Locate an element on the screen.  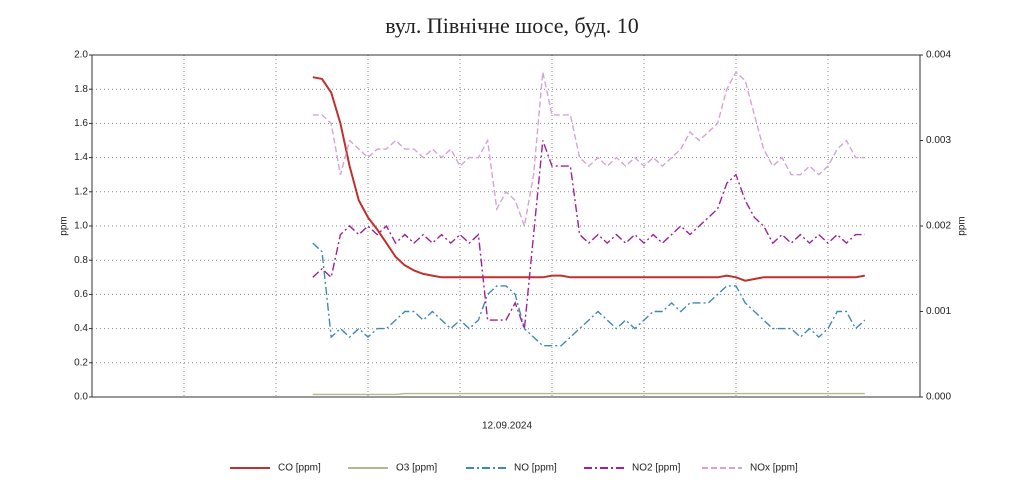
x-label: 12.09.2024 is located at coordinates (507, 426).